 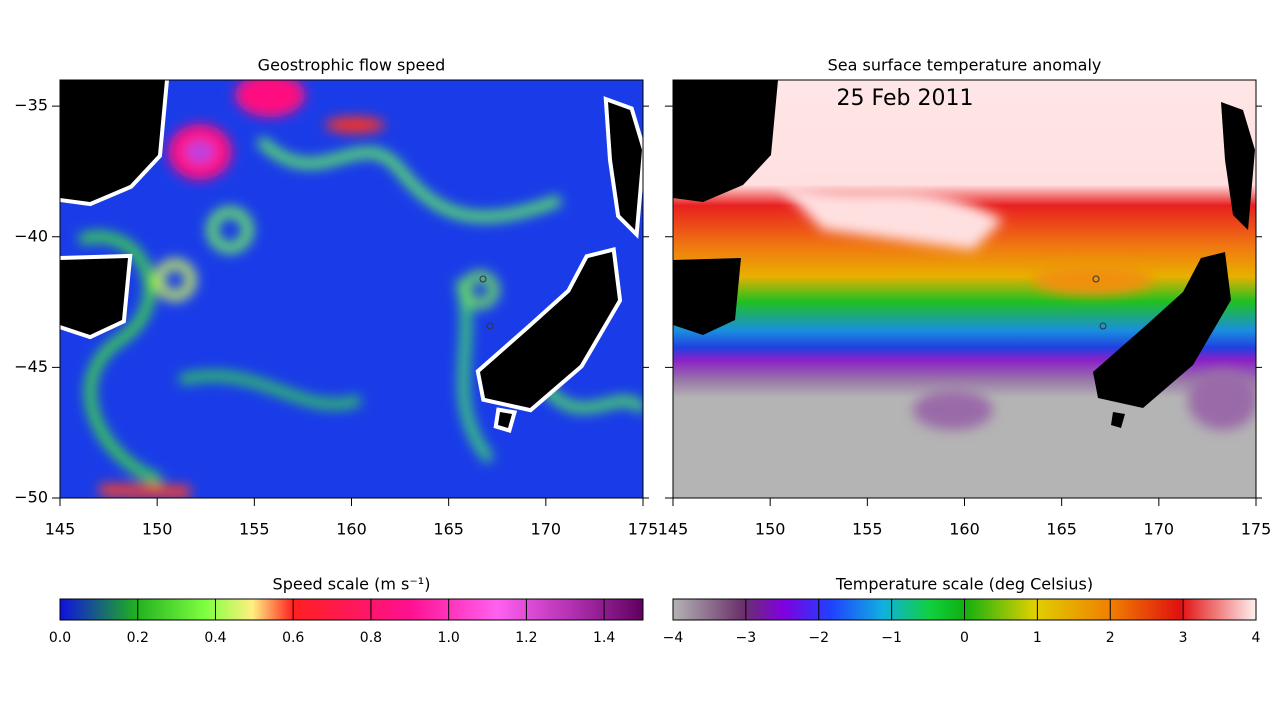 What do you see at coordinates (352, 65) in the screenshot?
I see `panel-title: Geostrophic flow speed` at bounding box center [352, 65].